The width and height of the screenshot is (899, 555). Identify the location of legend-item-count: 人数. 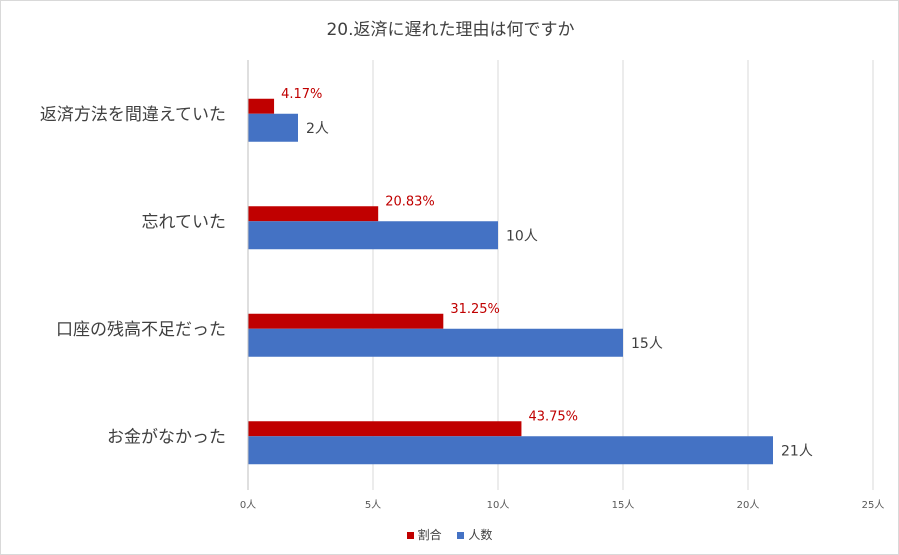
(474, 534).